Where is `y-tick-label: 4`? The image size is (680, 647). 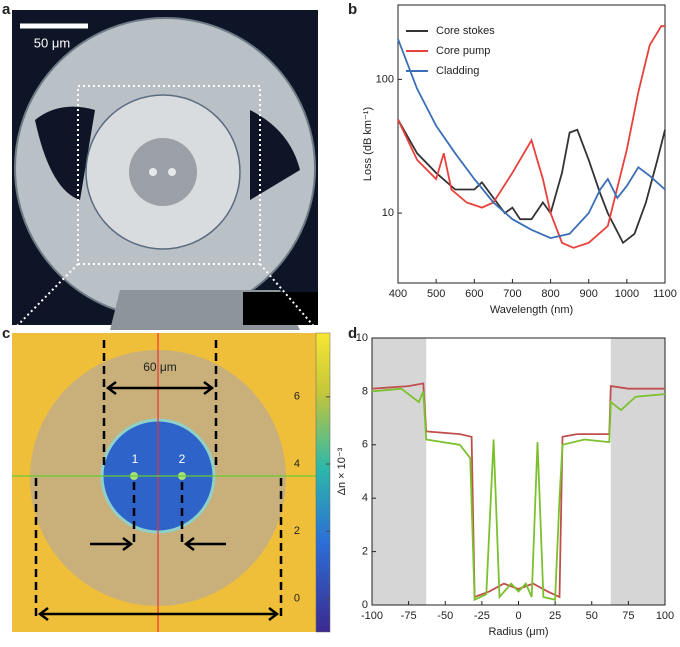
y-tick-label: 4 is located at coordinates (365, 498).